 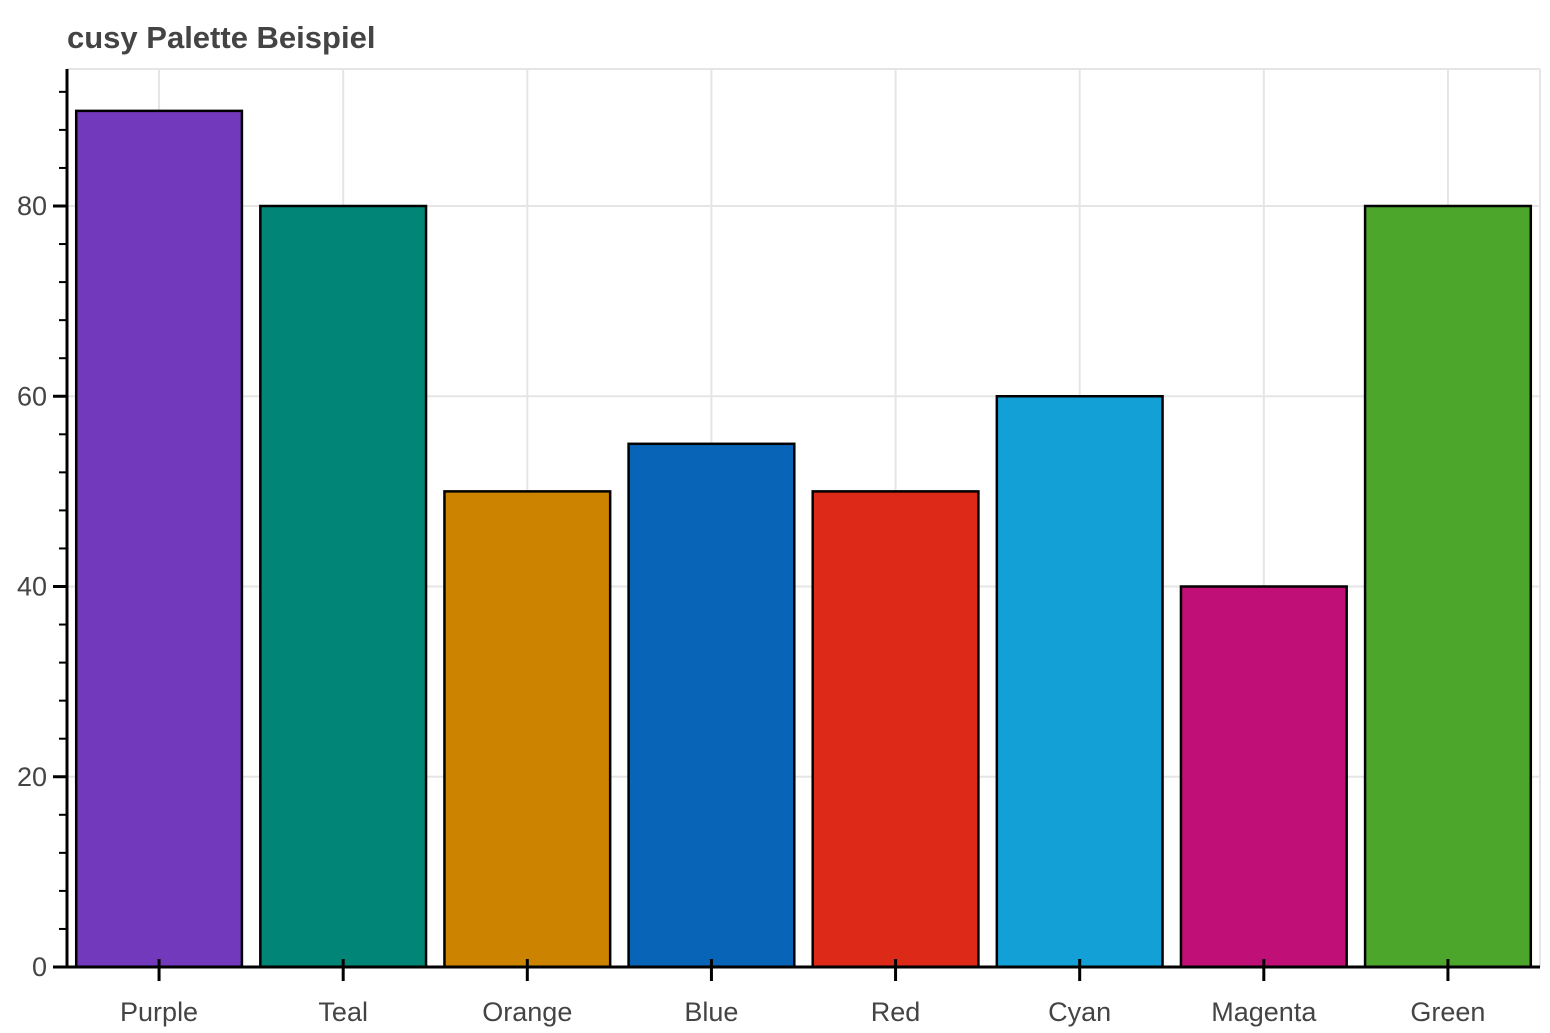 What do you see at coordinates (343, 586) in the screenshot?
I see `bar-teal` at bounding box center [343, 586].